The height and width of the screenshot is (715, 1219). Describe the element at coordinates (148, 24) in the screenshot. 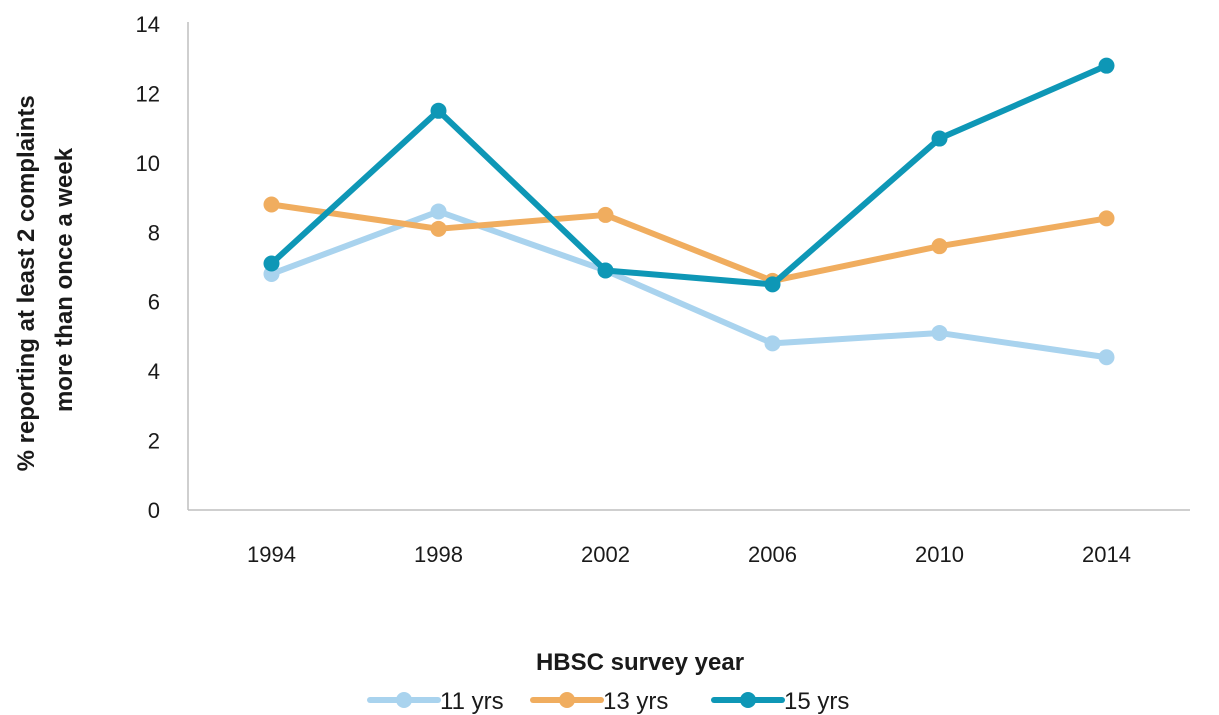

I see `y-tick-label: 14` at that location.